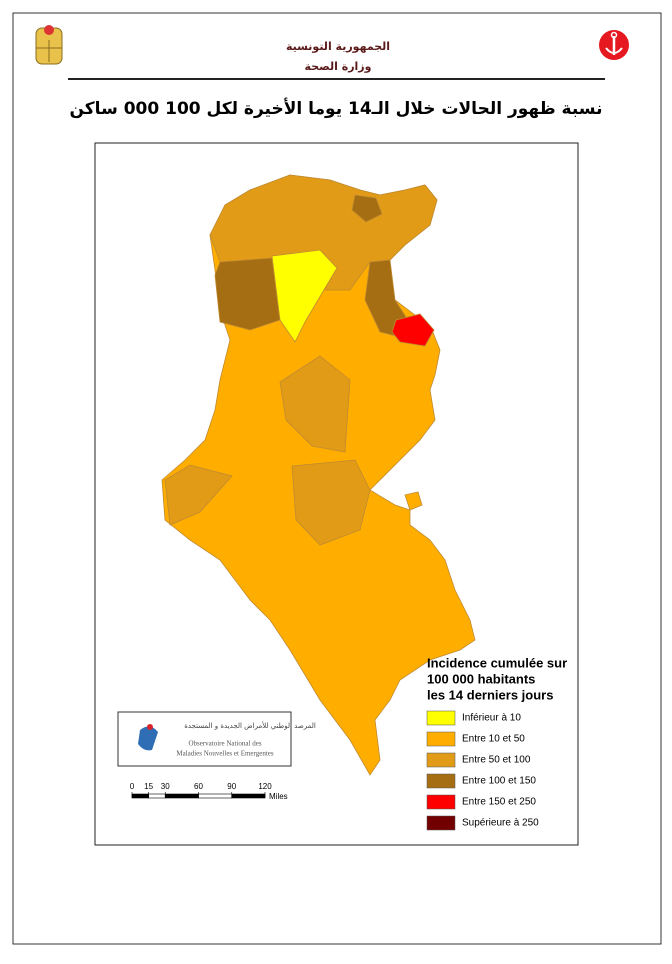 This screenshot has width=672, height=964. What do you see at coordinates (491, 718) in the screenshot?
I see `legend-label: Inférieur à 10` at bounding box center [491, 718].